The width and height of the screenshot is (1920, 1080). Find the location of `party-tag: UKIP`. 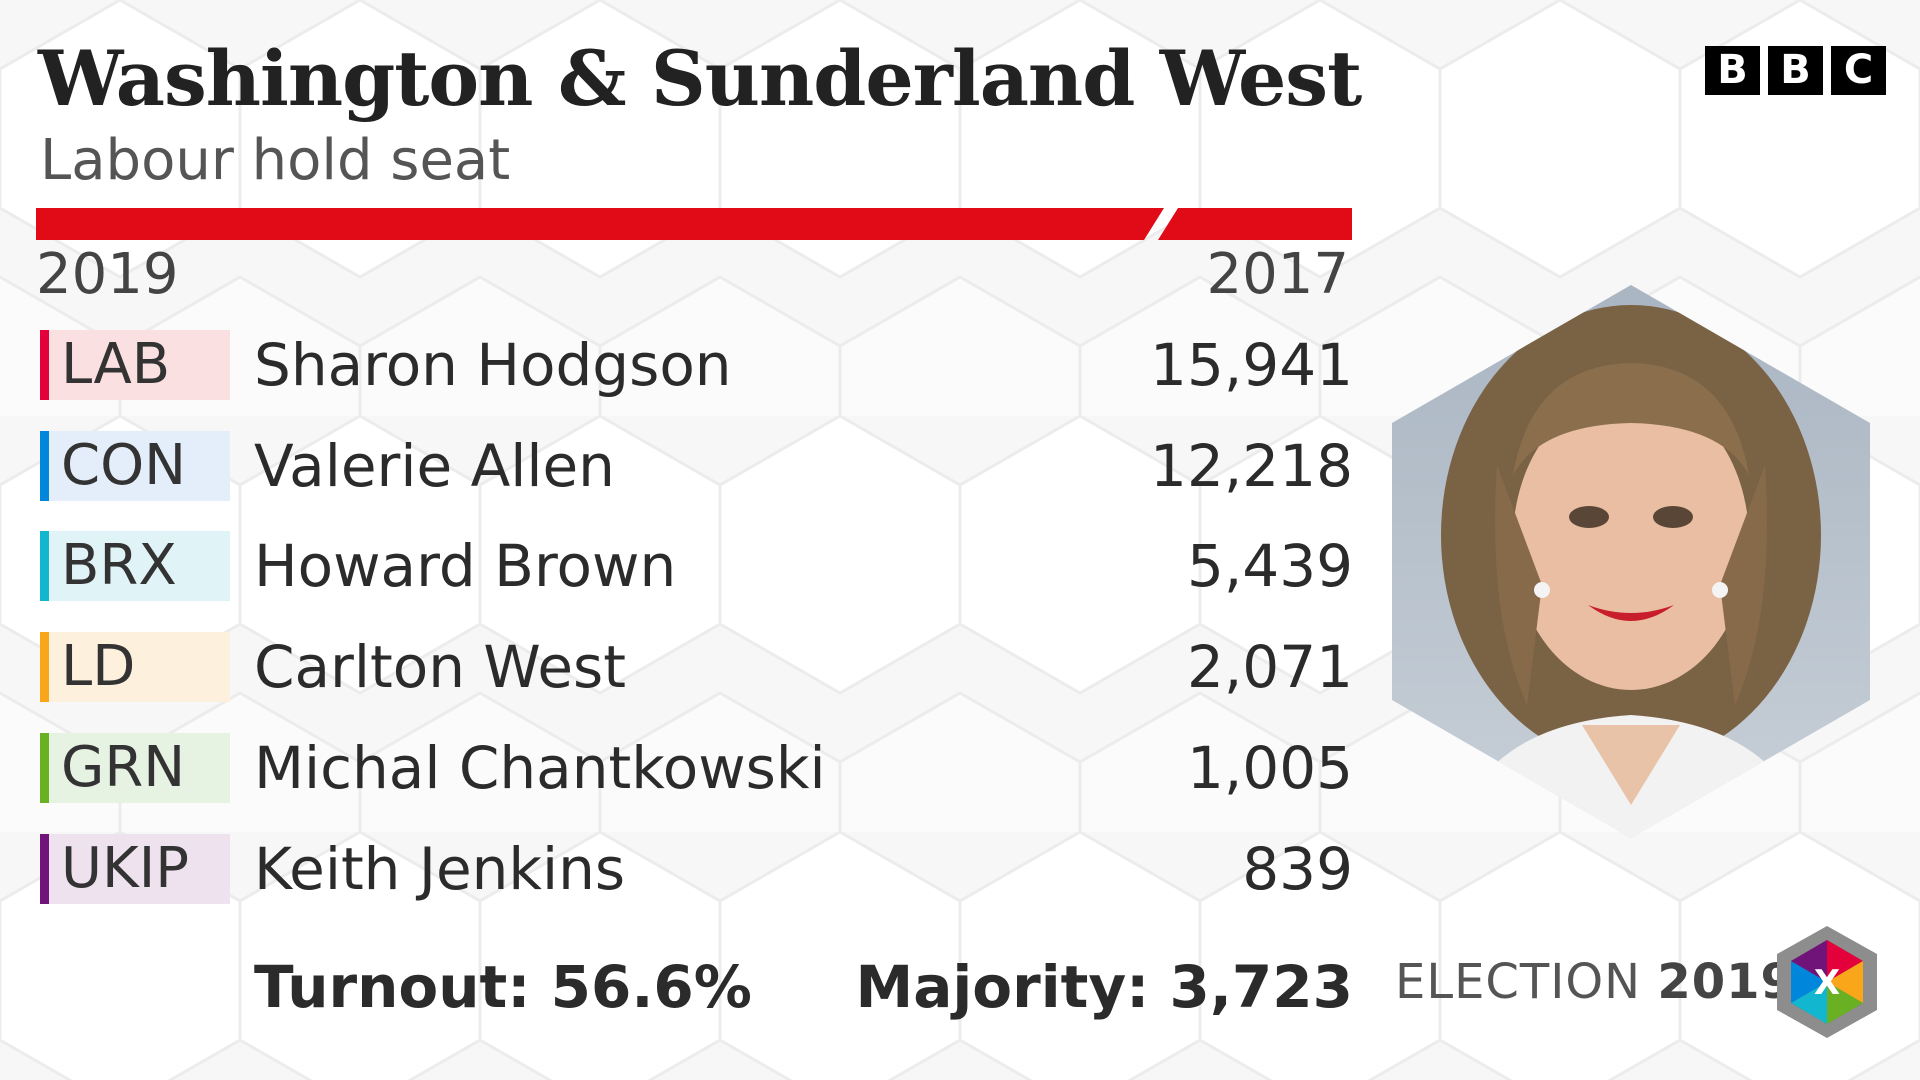

party-tag: UKIP is located at coordinates (135, 869).